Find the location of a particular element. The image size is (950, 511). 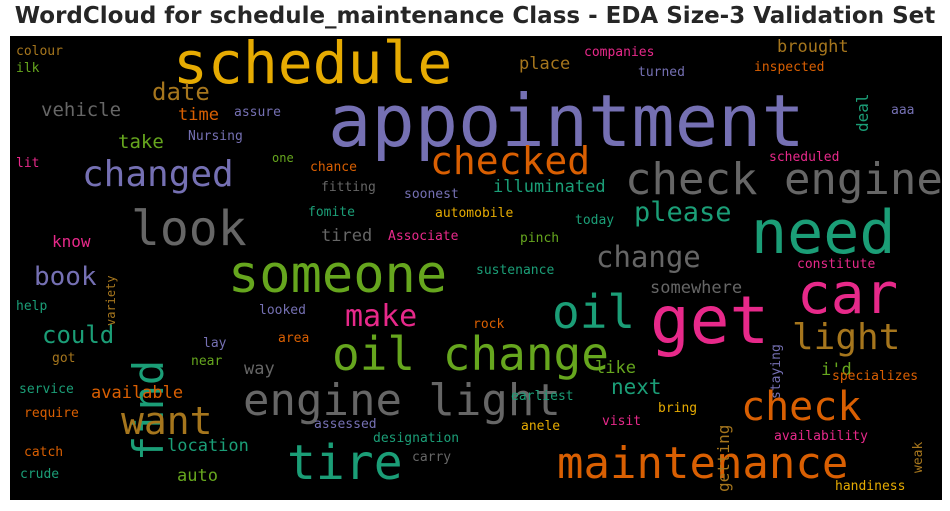

word-ilk: ilk is located at coordinates (28, 68).